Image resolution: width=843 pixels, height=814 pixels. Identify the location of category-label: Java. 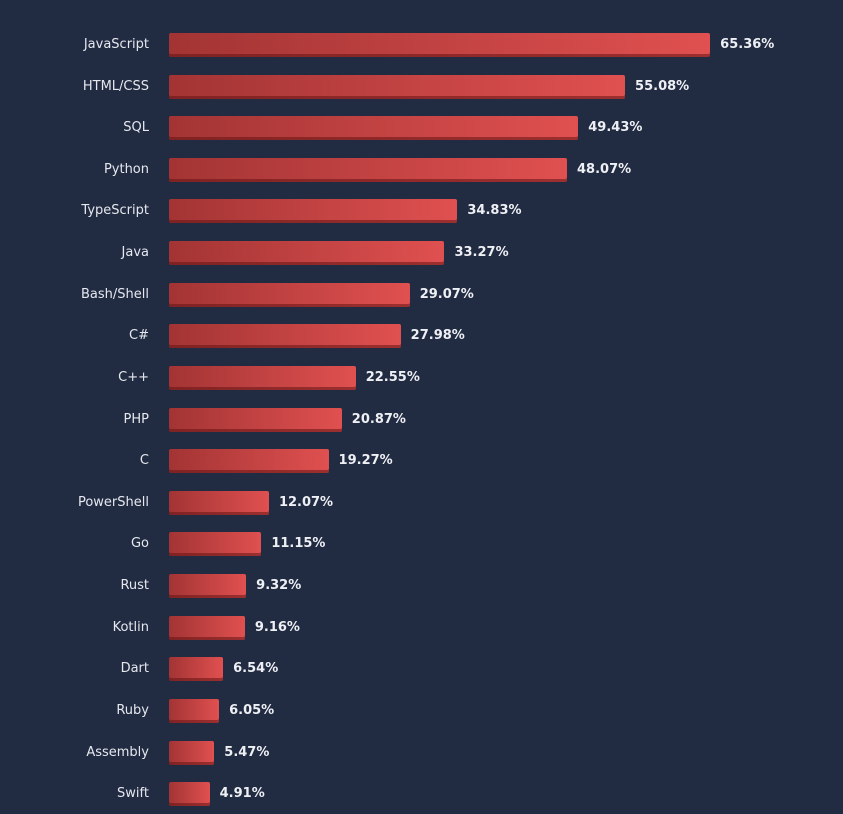
(135, 253).